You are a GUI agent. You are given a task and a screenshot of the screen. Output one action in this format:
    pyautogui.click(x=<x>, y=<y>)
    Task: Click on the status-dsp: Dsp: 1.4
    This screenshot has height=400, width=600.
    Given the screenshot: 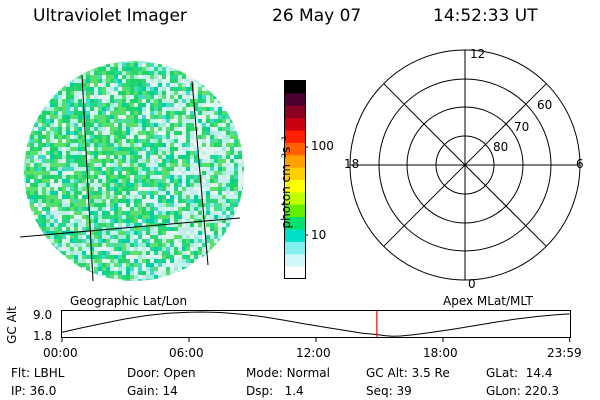 What is the action you would take?
    pyautogui.click(x=275, y=391)
    